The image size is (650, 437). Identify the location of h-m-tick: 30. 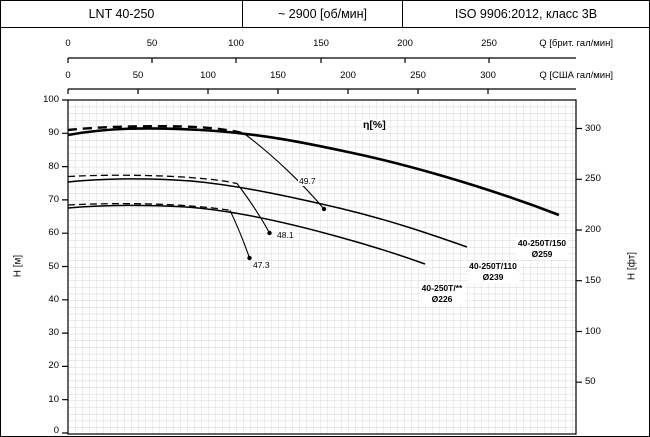
(53, 332).